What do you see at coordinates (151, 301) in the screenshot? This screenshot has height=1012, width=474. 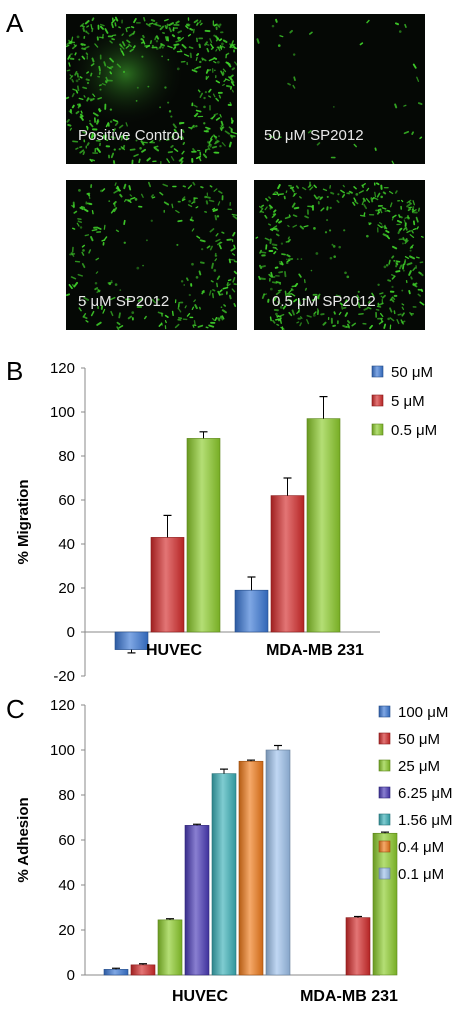 I see `micrograph-label: 5 μM SP2012` at bounding box center [151, 301].